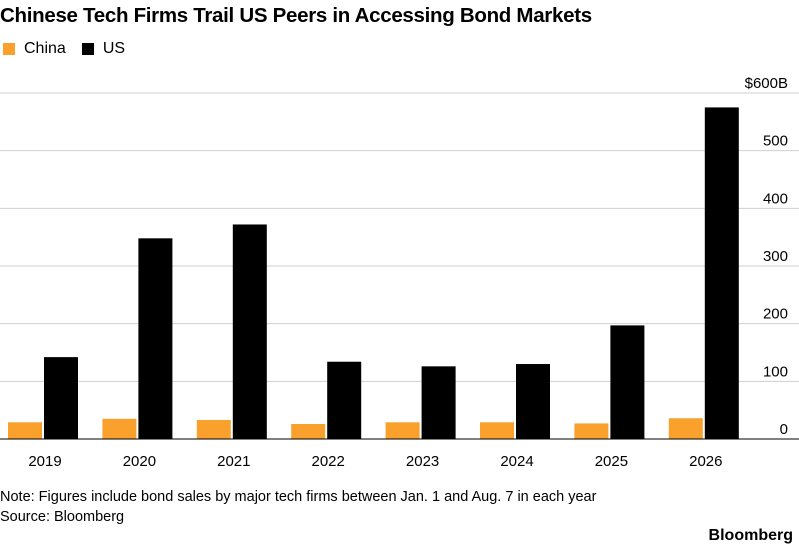 This screenshot has width=799, height=551. What do you see at coordinates (328, 461) in the screenshot?
I see `x-tick-label: 2022` at bounding box center [328, 461].